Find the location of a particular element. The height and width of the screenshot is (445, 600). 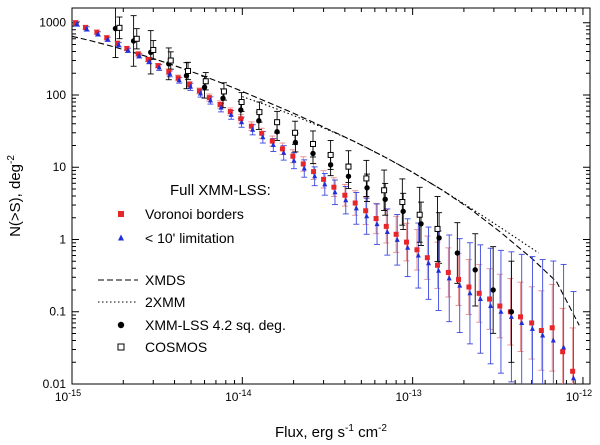

y-axis-title: N(>S), deg-2 is located at coordinates (15, 196).